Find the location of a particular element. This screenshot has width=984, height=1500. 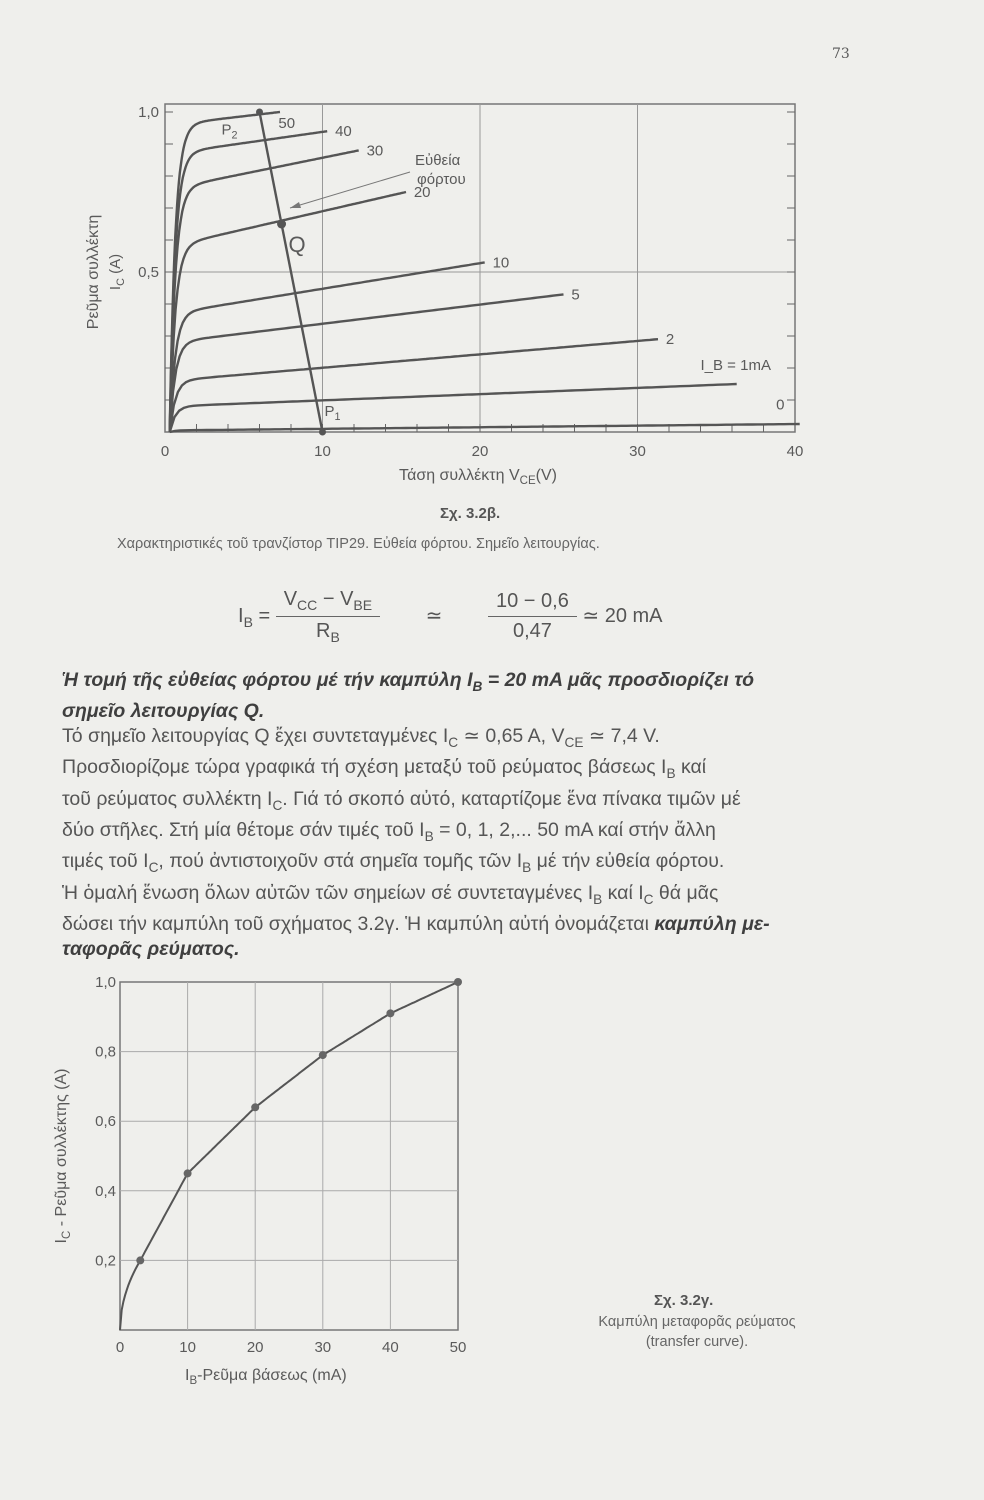

x-axis-label: IB-Ρεῦμα βάσεως (mA) is located at coordinates (266, 1377).